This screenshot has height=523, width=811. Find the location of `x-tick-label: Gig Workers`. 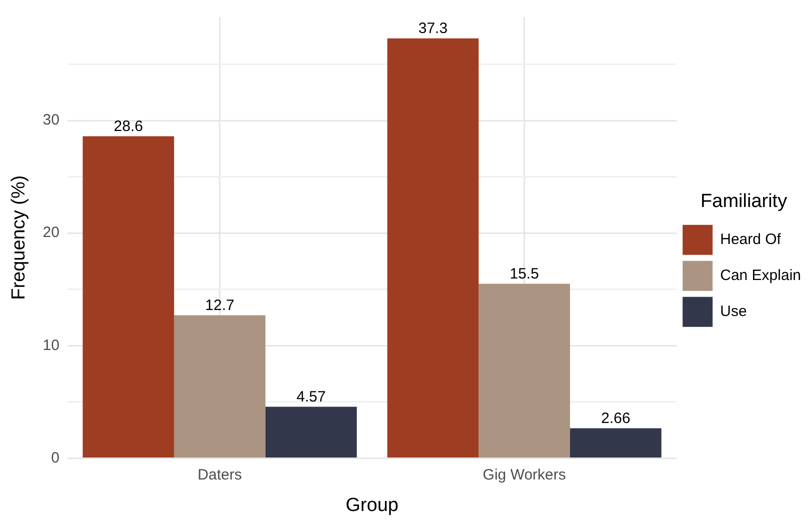

x-tick-label: Gig Workers is located at coordinates (524, 475).